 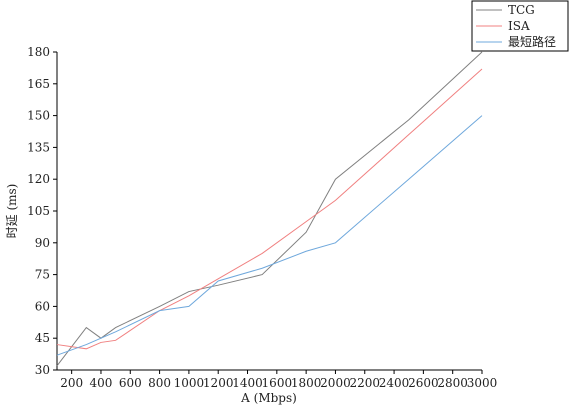 What do you see at coordinates (364, 383) in the screenshot?
I see `x-tick-label: 2200` at bounding box center [364, 383].